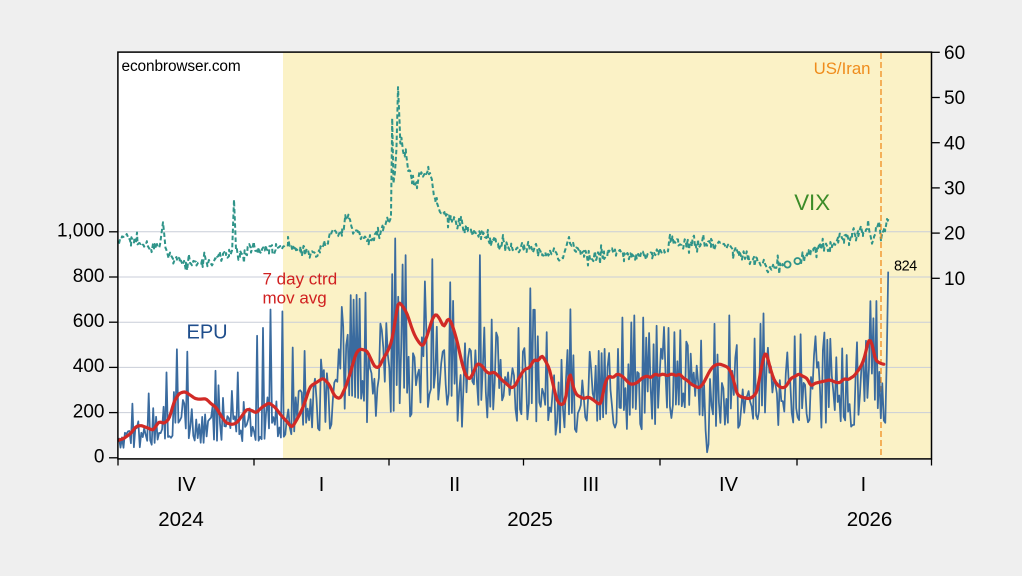  Describe the element at coordinates (812, 202) in the screenshot. I see `svg-text: VIX` at that location.